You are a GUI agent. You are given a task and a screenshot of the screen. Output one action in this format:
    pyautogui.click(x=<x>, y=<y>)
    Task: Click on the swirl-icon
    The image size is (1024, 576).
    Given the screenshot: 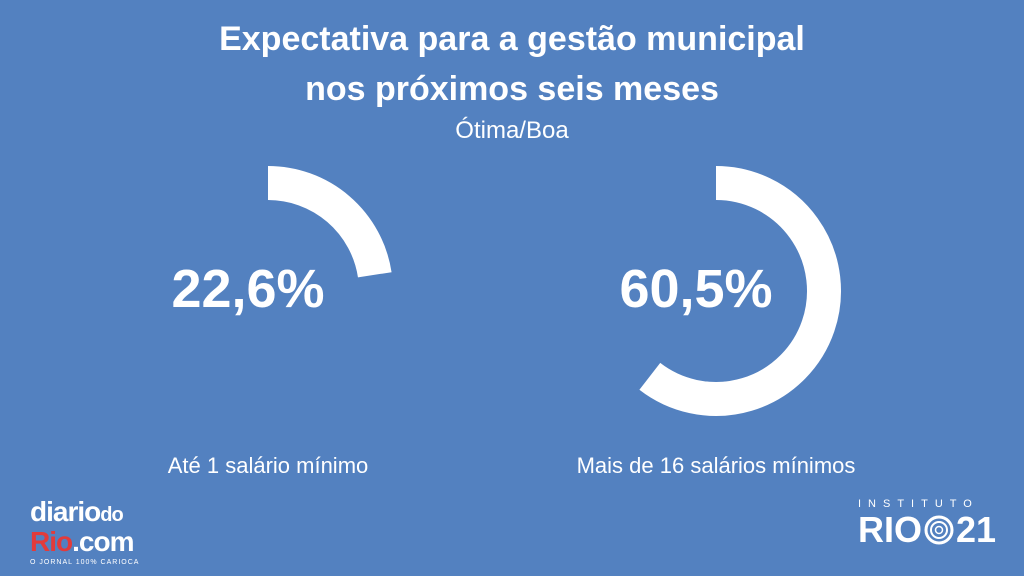 What is the action you would take?
    pyautogui.click(x=939, y=530)
    